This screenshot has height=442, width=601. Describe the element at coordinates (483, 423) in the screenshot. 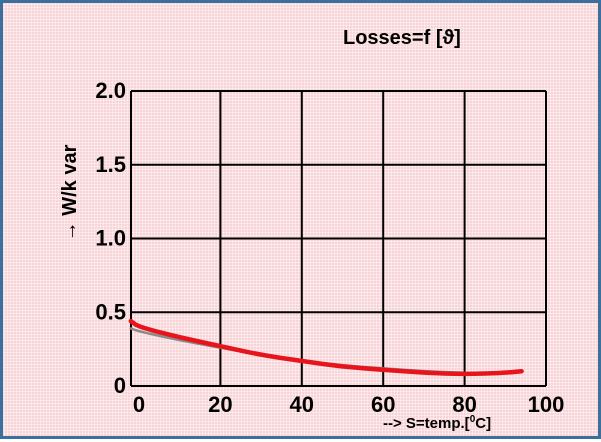

I see `x-axis-label-suffix: C]` at that location.